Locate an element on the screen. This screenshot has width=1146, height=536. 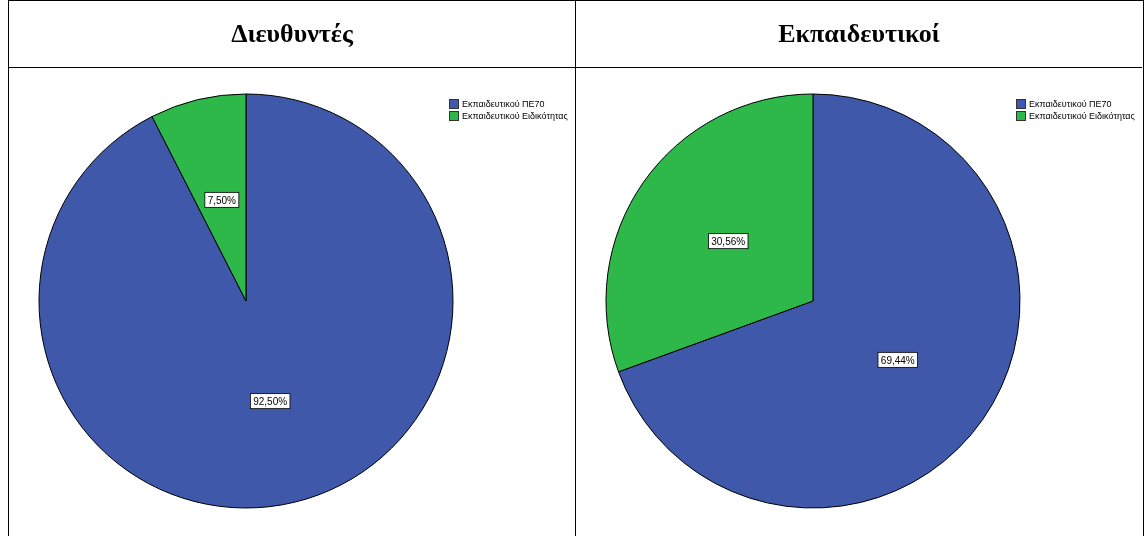
chart-title: Εκπαιδευτικοί is located at coordinates (859, 34).